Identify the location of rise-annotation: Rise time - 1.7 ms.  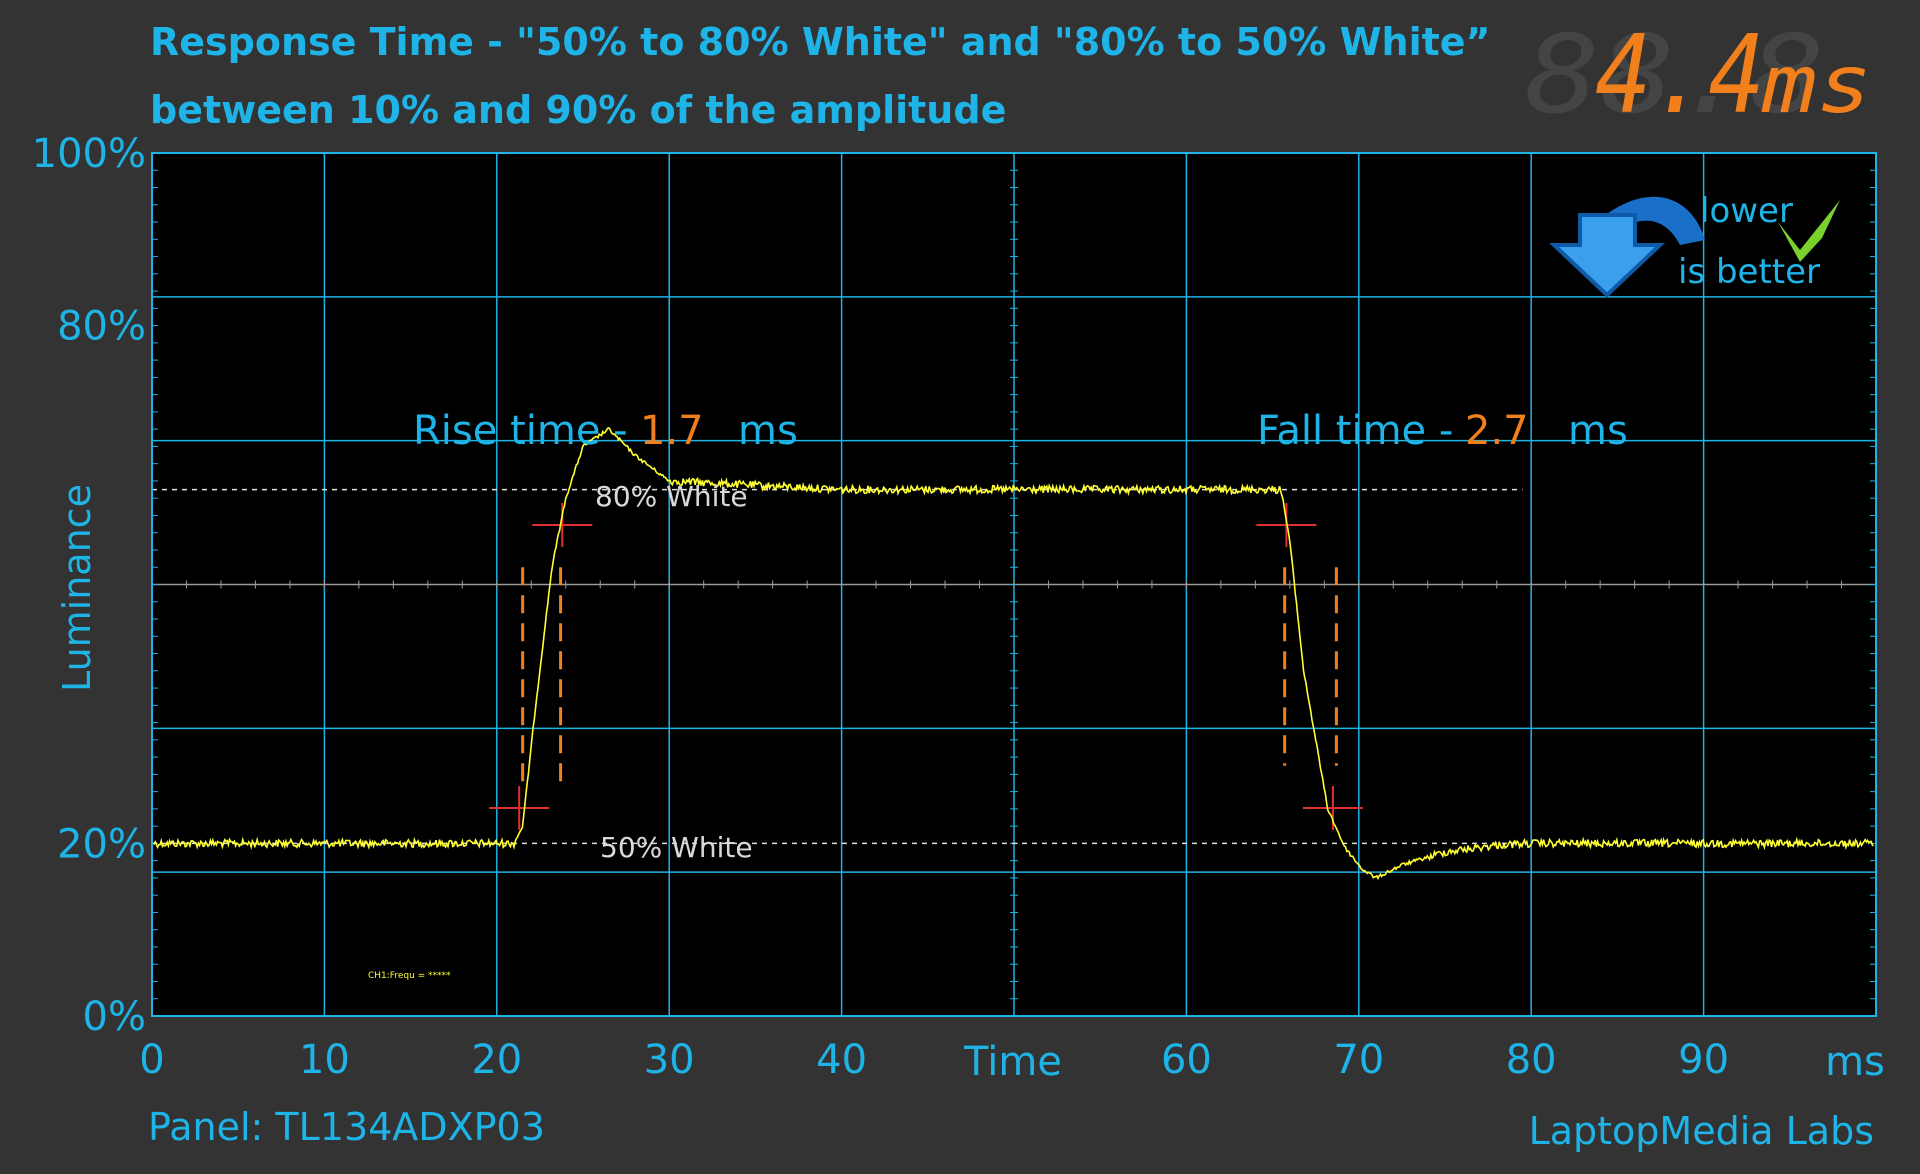
(605, 431).